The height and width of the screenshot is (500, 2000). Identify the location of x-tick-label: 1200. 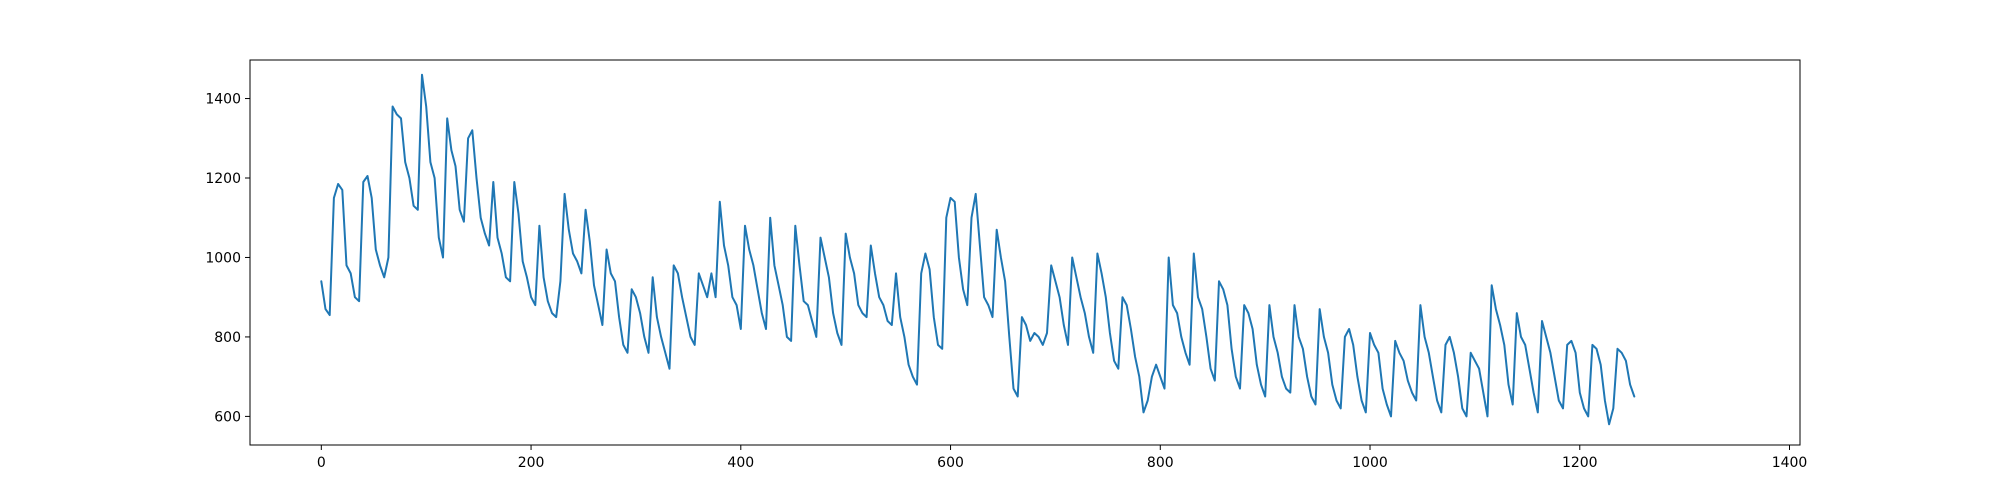
(1580, 463).